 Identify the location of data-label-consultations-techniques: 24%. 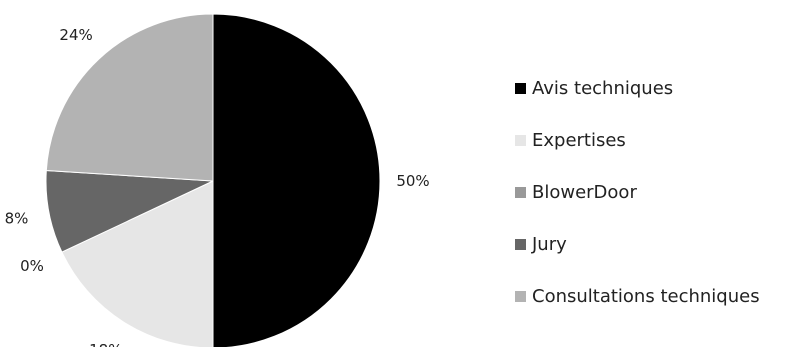
(75, 35).